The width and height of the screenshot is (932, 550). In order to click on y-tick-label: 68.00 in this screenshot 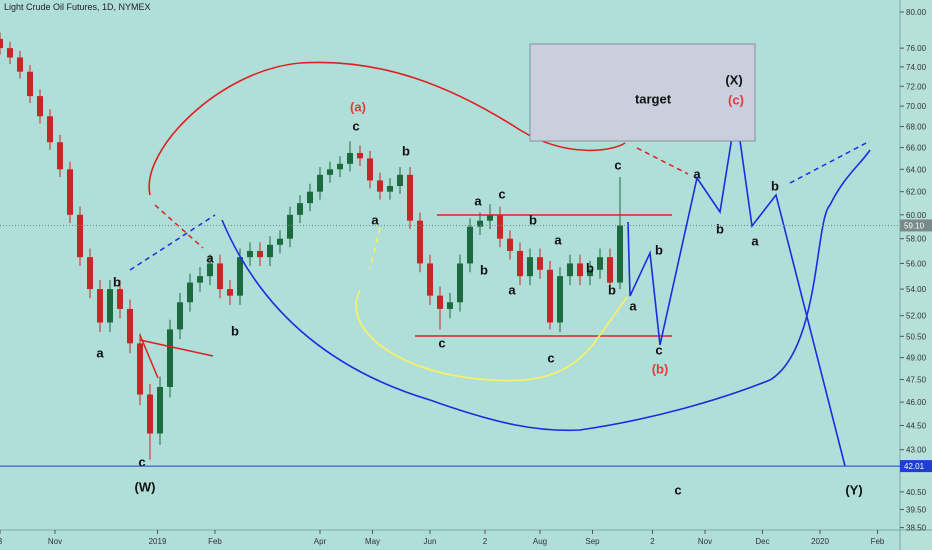, I will do `click(916, 127)`.